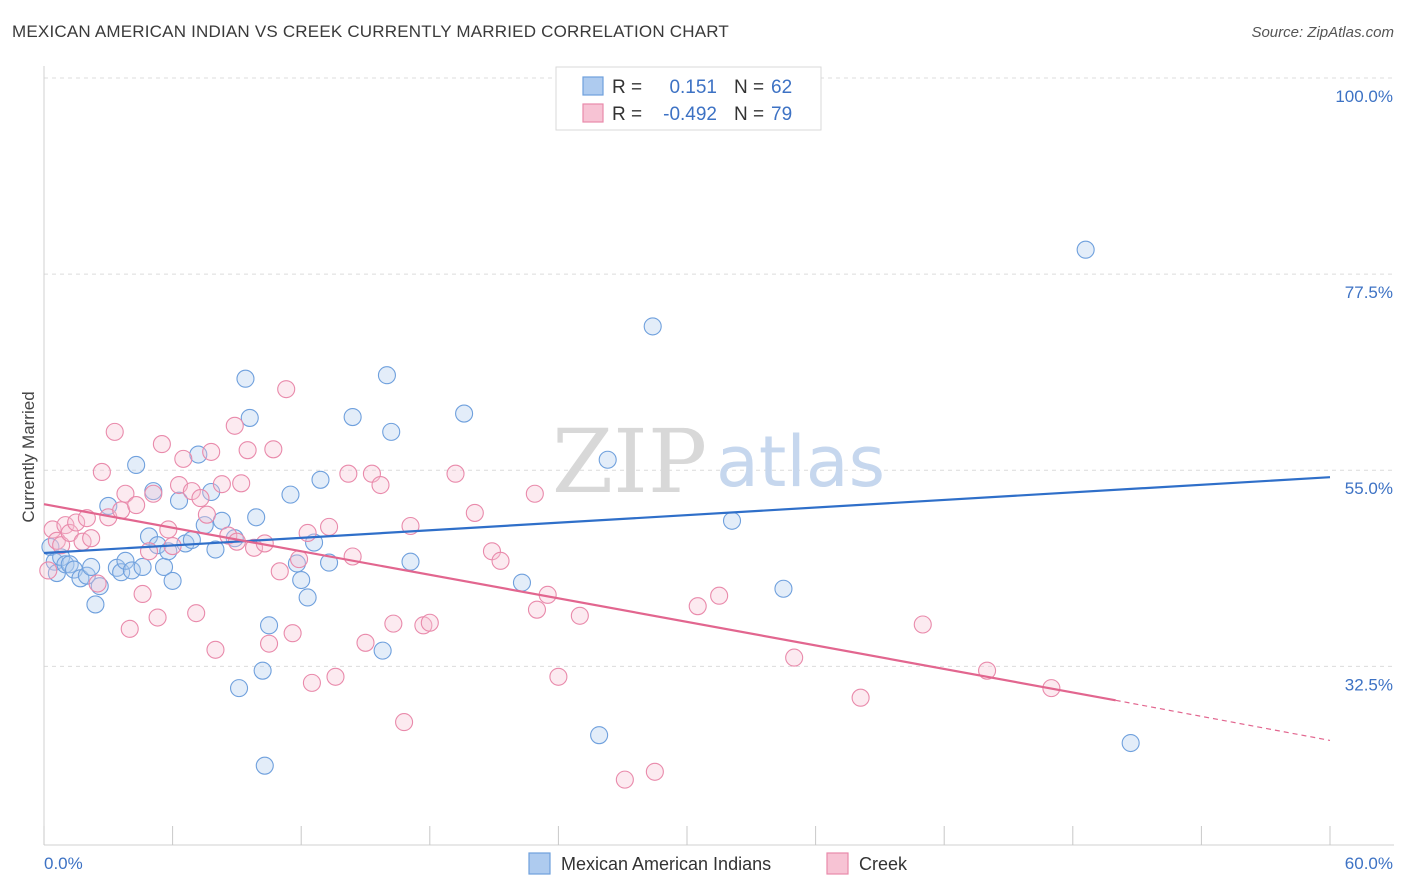  What do you see at coordinates (781, 87) in the screenshot?
I see `legend-n-value-1: 62` at bounding box center [781, 87].